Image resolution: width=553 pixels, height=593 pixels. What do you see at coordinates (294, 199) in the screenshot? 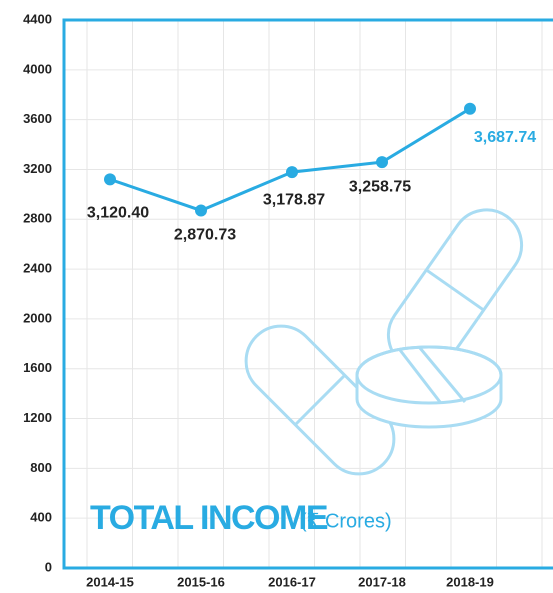
I see `value-label: 3,178.87` at bounding box center [294, 199].